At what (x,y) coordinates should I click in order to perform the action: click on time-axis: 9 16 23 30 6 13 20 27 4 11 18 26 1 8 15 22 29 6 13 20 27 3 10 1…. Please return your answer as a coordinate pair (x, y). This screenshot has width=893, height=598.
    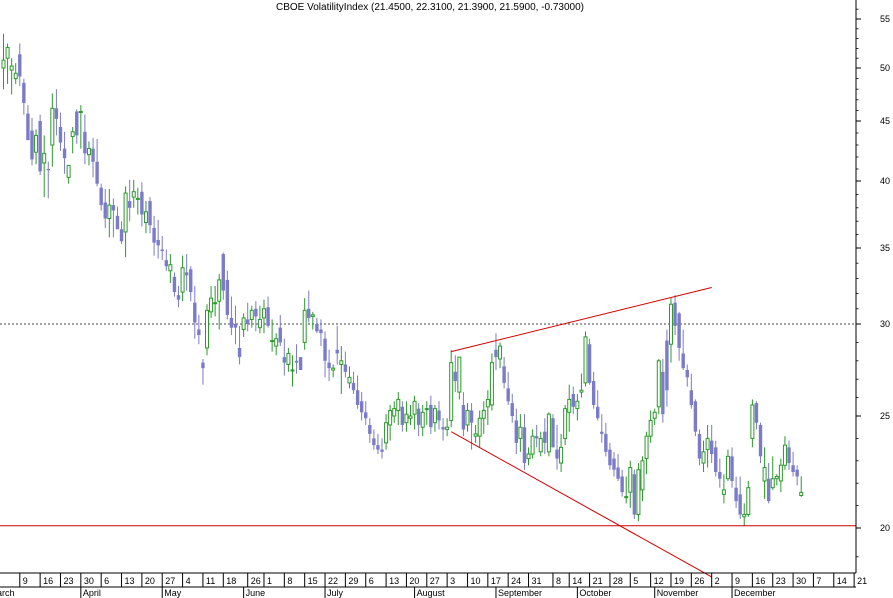
    Looking at the image, I should click on (433, 585).